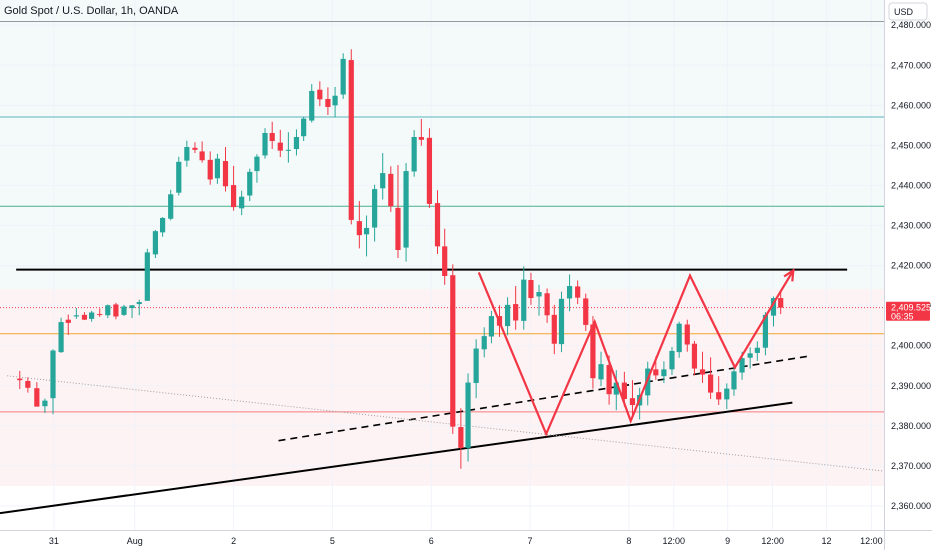 The image size is (932, 550). I want to click on price-tick-label: 2,420.000, so click(911, 266).